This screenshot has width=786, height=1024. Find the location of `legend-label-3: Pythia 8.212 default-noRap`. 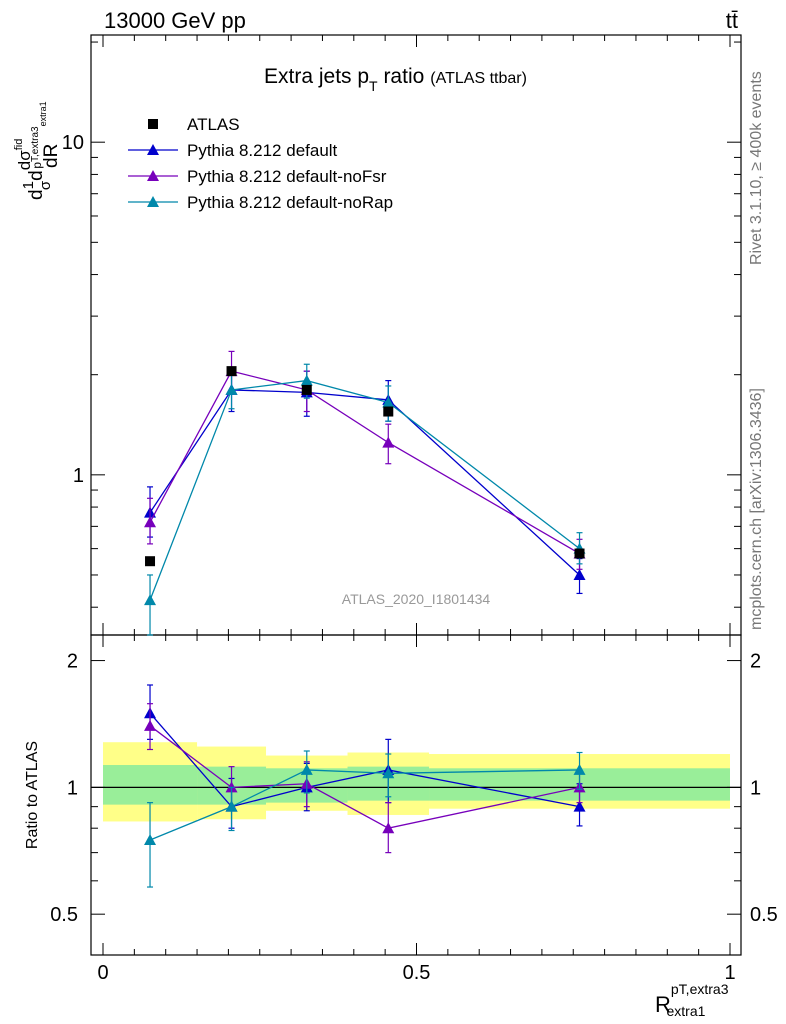

legend-label-3: Pythia 8.212 default-noRap is located at coordinates (290, 202).